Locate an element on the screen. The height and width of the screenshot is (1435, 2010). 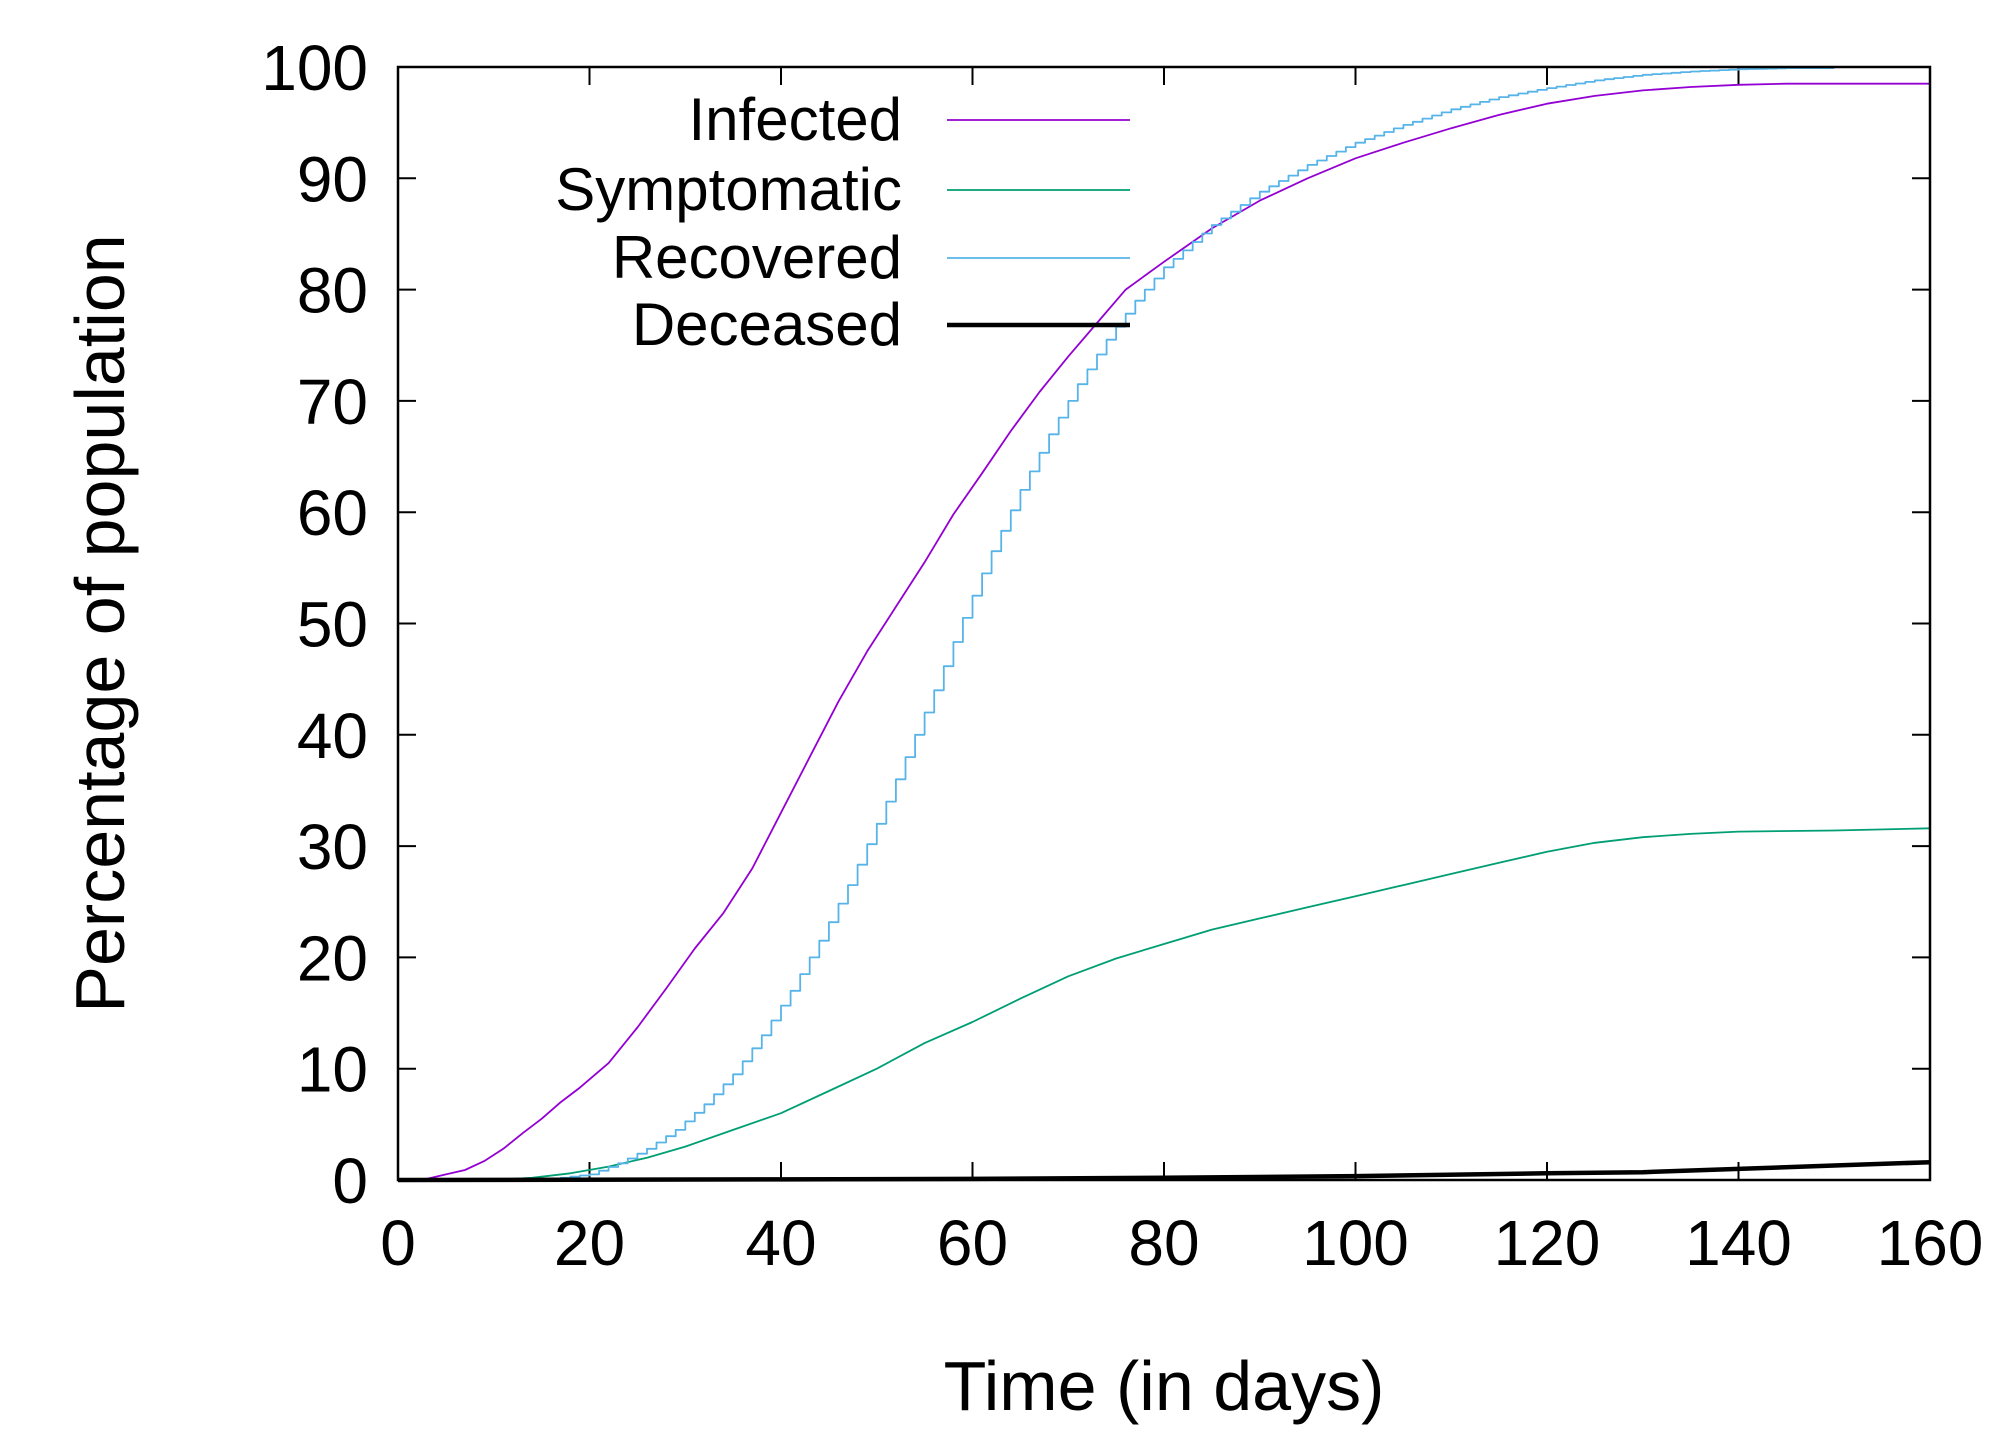
y-tick-label: 90 is located at coordinates (332, 179).